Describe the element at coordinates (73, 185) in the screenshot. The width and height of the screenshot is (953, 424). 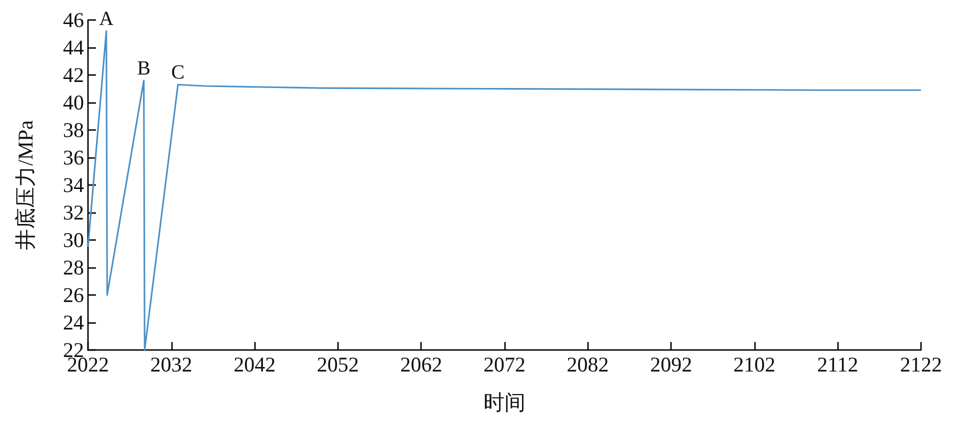
I see `y-tick-label: 34` at that location.